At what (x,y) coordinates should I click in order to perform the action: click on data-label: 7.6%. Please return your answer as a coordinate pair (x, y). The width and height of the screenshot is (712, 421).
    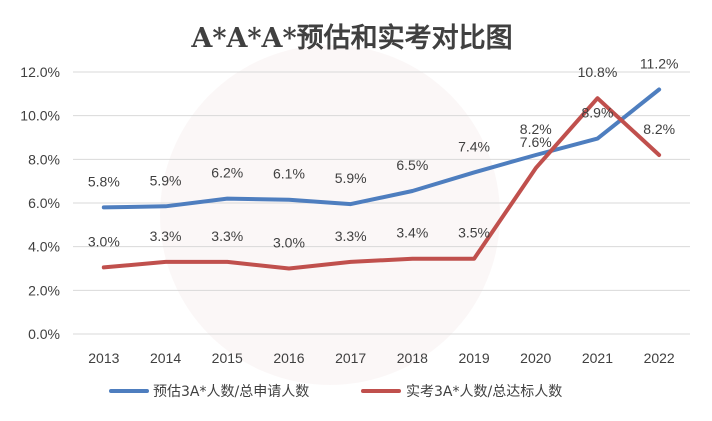
    Looking at the image, I should click on (536, 142).